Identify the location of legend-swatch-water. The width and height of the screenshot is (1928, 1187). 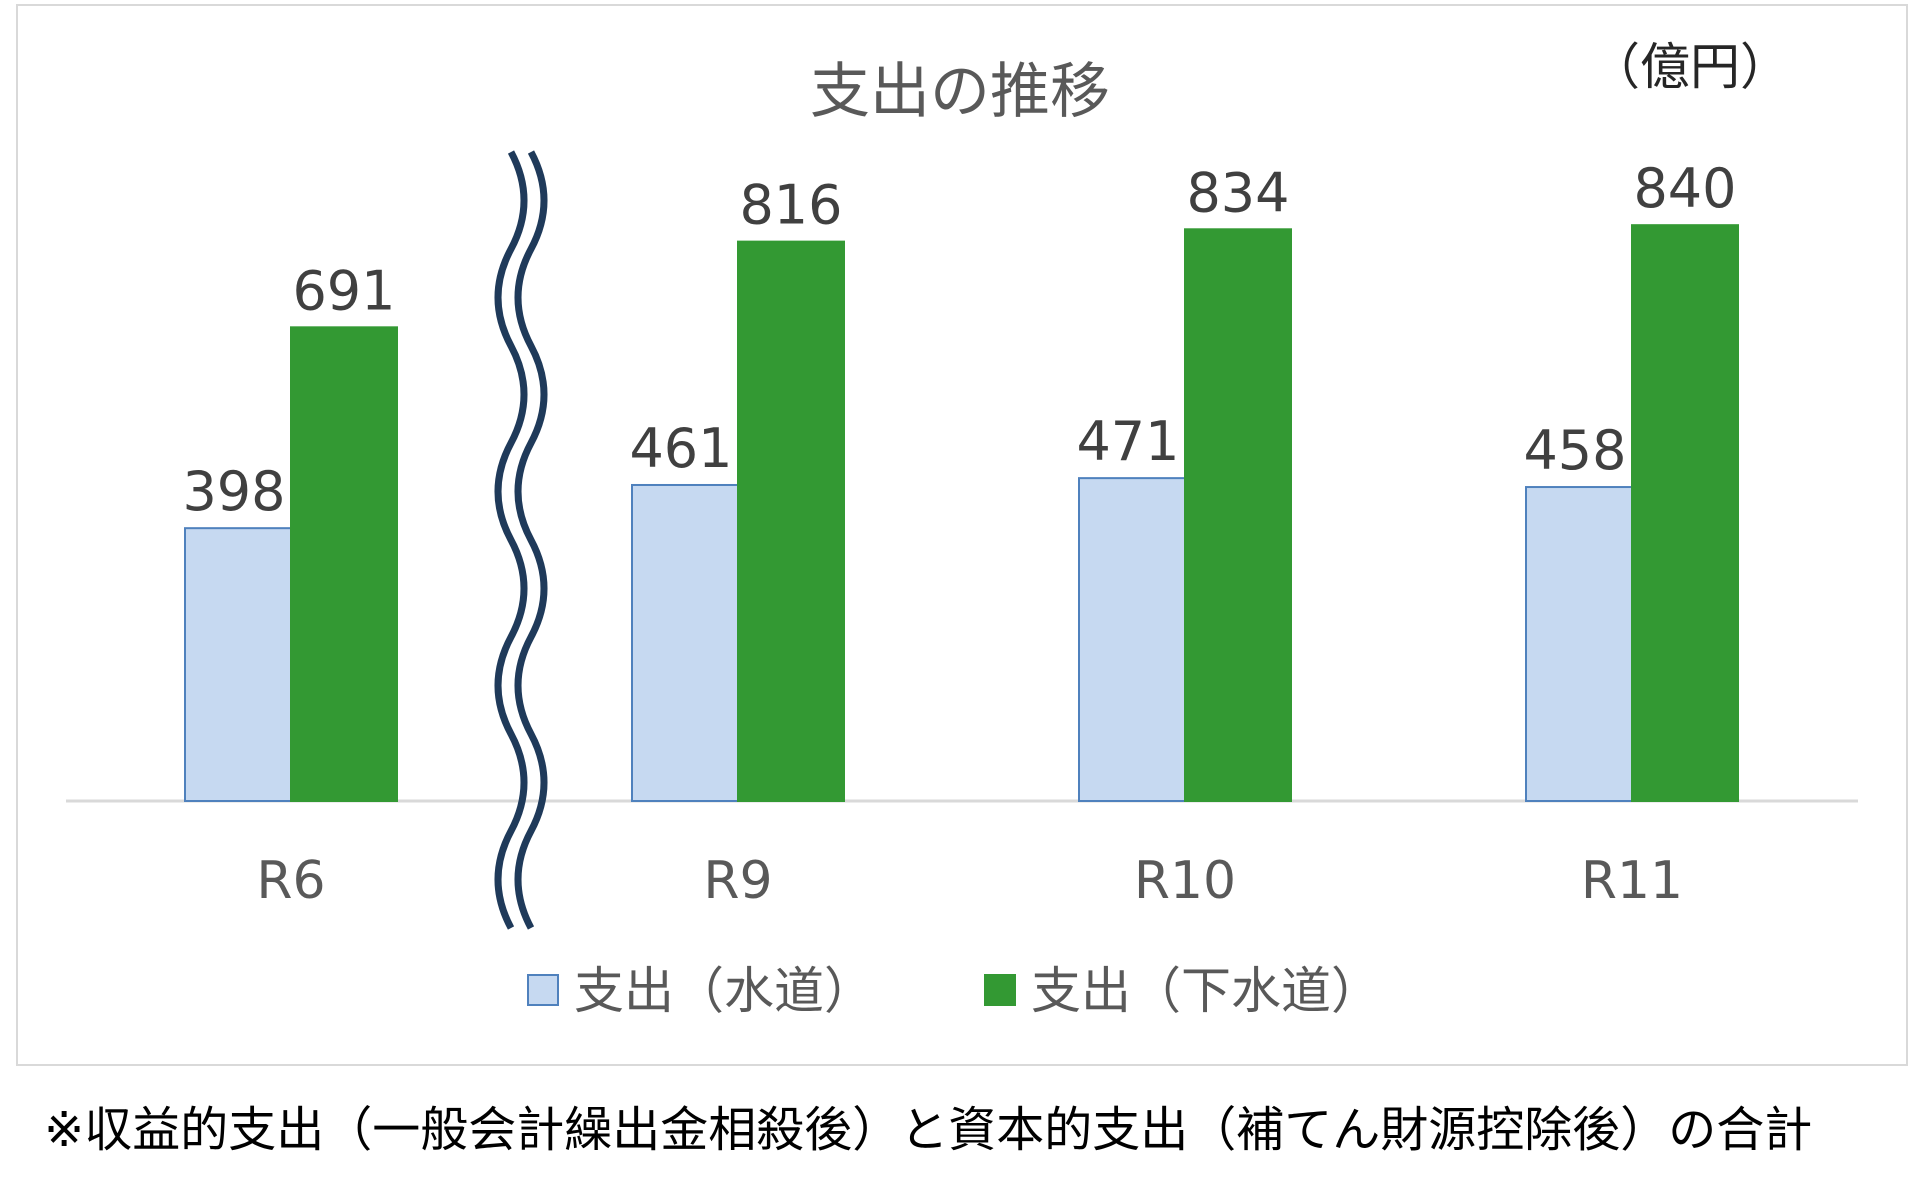
(543, 990).